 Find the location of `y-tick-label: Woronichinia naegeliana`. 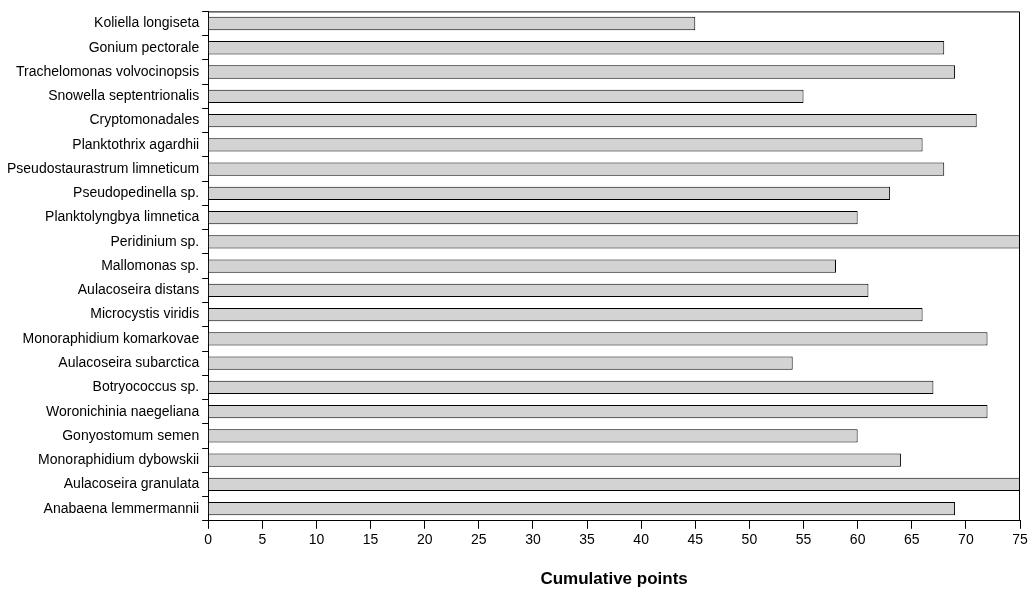

y-tick-label: Woronichinia naegeliana is located at coordinates (123, 410).